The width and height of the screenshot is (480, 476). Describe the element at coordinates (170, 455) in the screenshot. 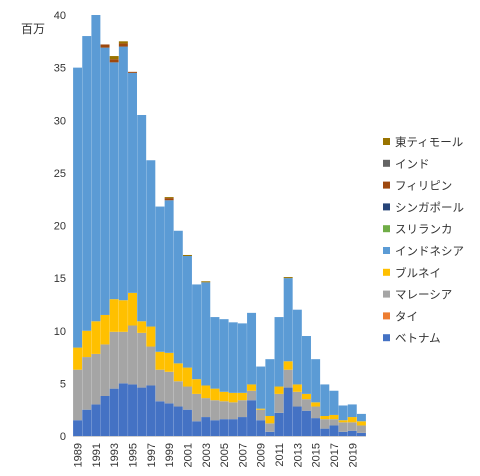

I see `x-tick-label: 1999` at that location.